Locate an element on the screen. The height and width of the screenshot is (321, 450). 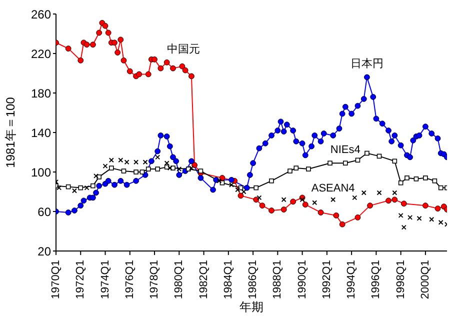
x-tick-label: 1972Q1 is located at coordinates (80, 280).